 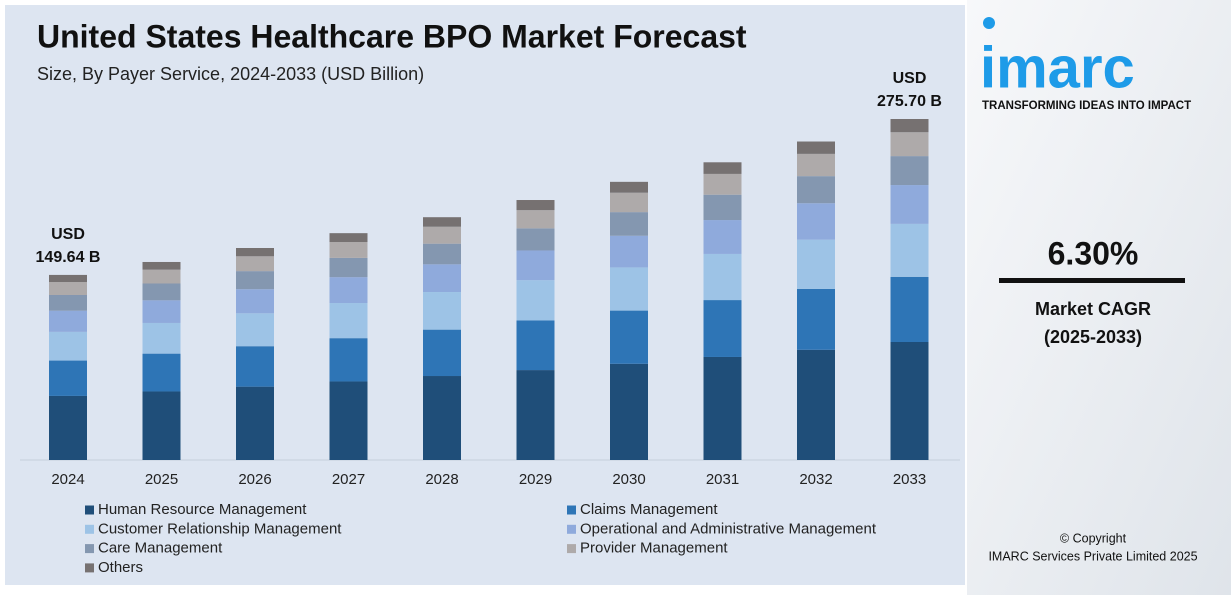 What do you see at coordinates (909, 101) in the screenshot?
I see `total-annotation: 275.70 B` at bounding box center [909, 101].